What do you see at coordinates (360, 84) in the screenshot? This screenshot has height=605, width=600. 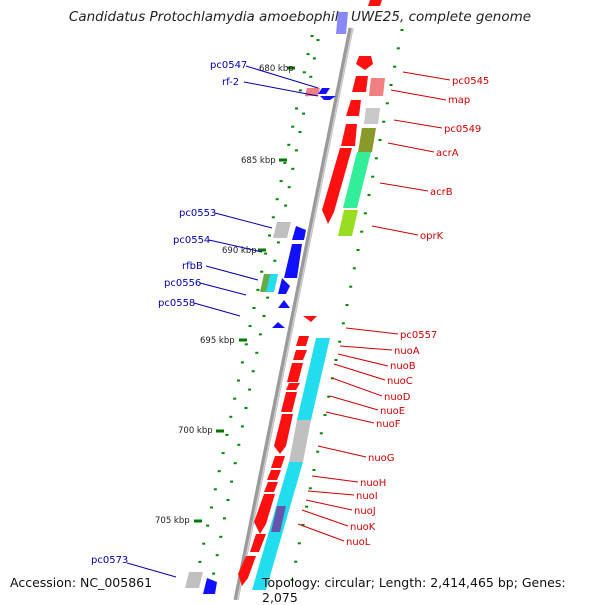 I see `gene-map` at bounding box center [360, 84].